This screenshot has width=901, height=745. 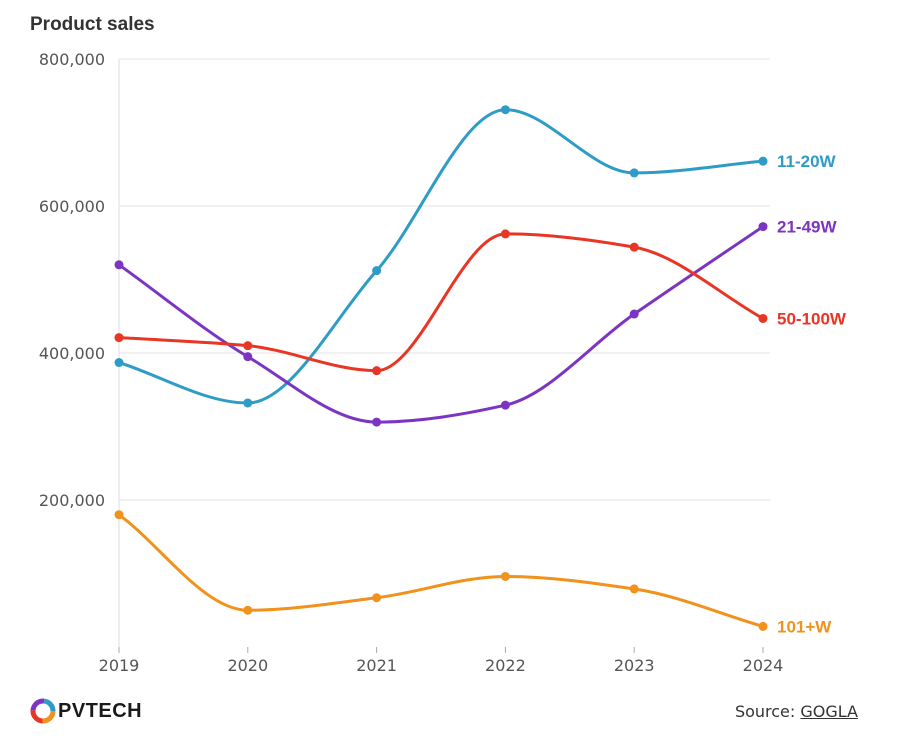 I want to click on pvtech-logo: PVTECH, so click(x=86, y=711).